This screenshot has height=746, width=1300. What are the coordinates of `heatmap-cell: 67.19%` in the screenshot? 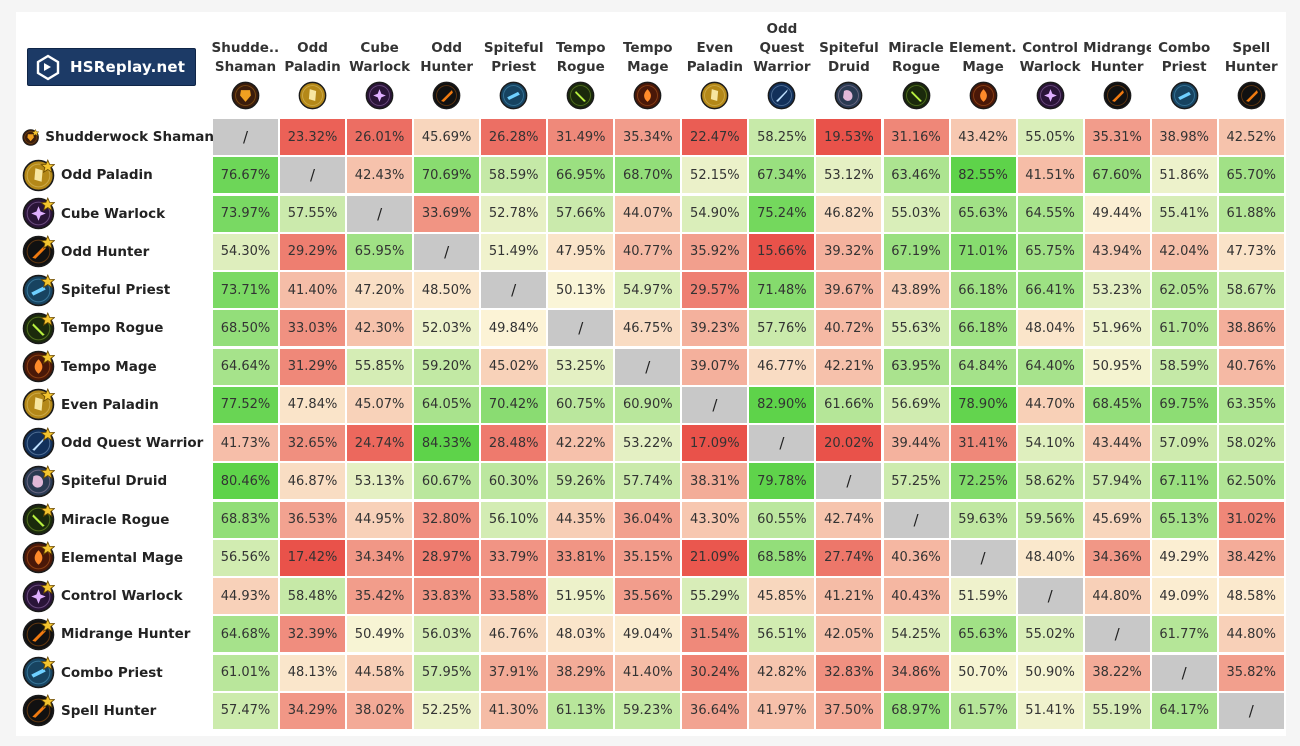 It's located at (916, 251).